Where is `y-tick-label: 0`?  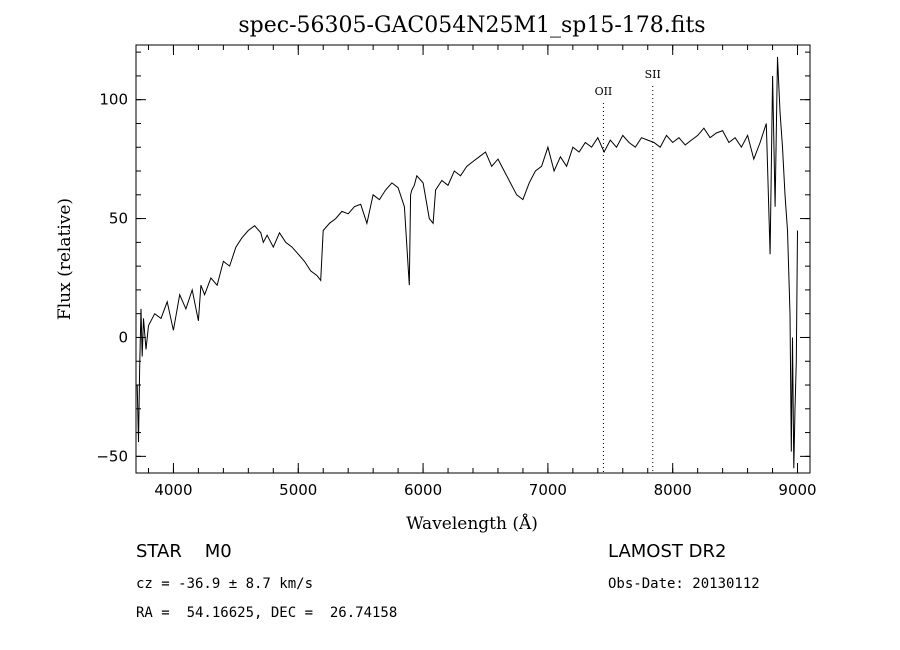
y-tick-label: 0 is located at coordinates (123, 337).